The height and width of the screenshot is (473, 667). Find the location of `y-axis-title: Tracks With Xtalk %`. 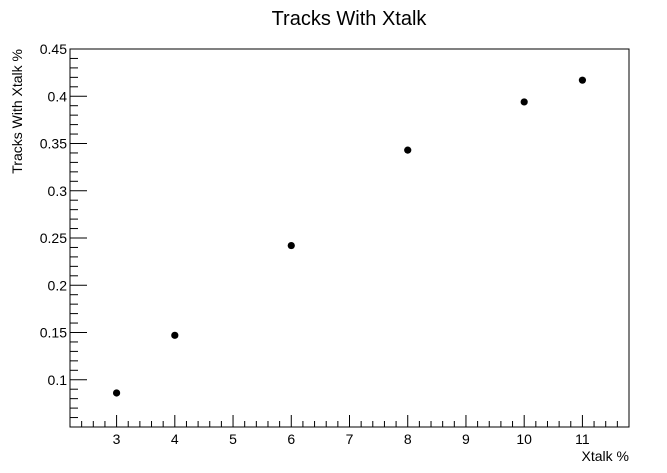

y-axis-title: Tracks With Xtalk % is located at coordinates (17, 111).